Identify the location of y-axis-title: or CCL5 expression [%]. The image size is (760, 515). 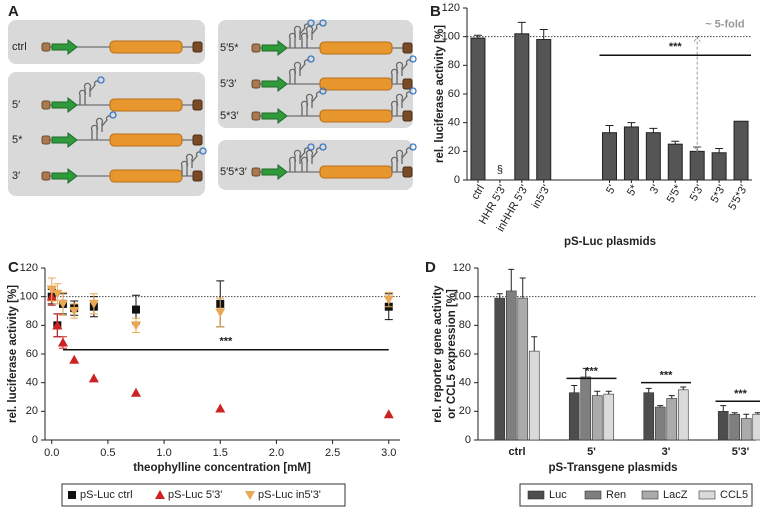
(452, 354).